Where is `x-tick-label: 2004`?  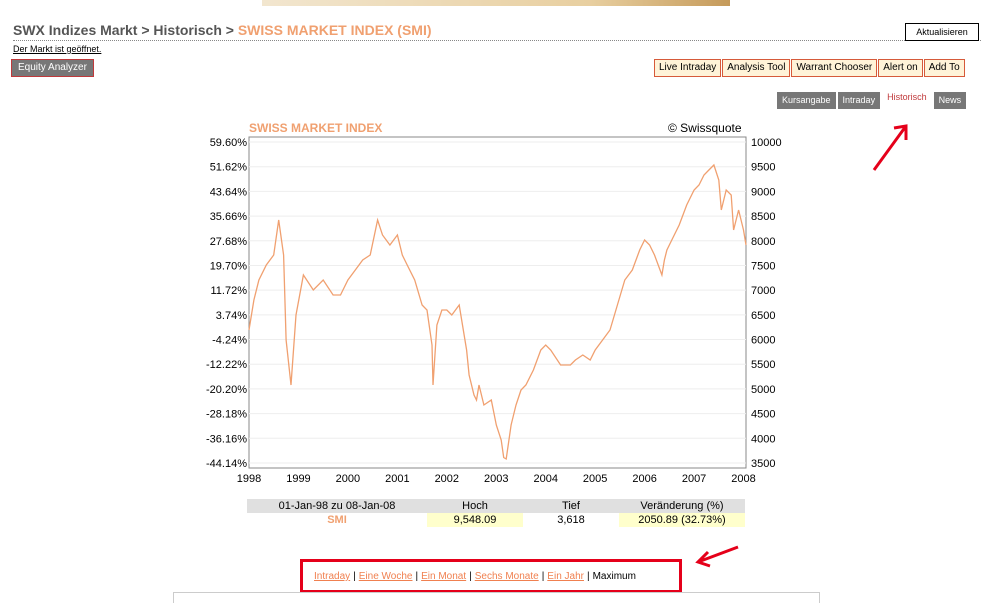
x-tick-label: 2004 is located at coordinates (545, 479).